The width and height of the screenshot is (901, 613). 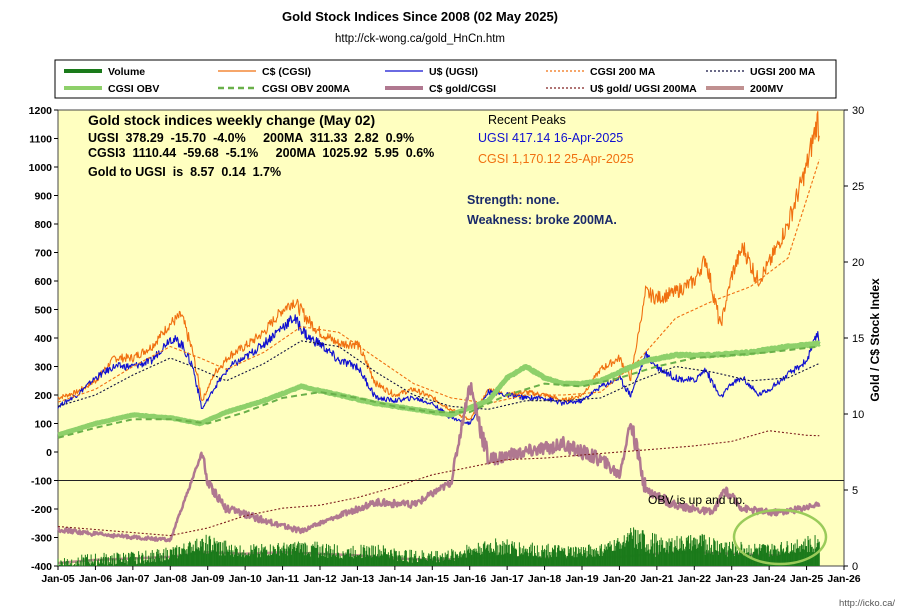 I want to click on x-tick-label: Jan-08, so click(x=170, y=579).